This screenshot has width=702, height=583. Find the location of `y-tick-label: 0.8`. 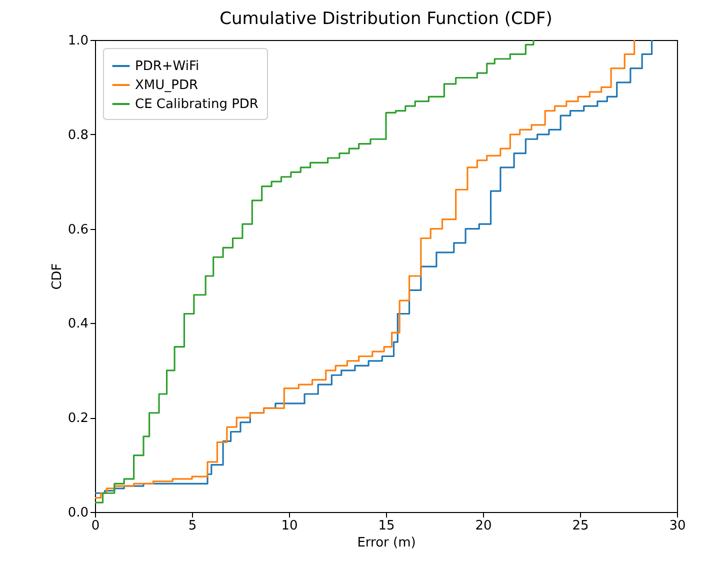

y-tick-label: 0.8 is located at coordinates (78, 135).